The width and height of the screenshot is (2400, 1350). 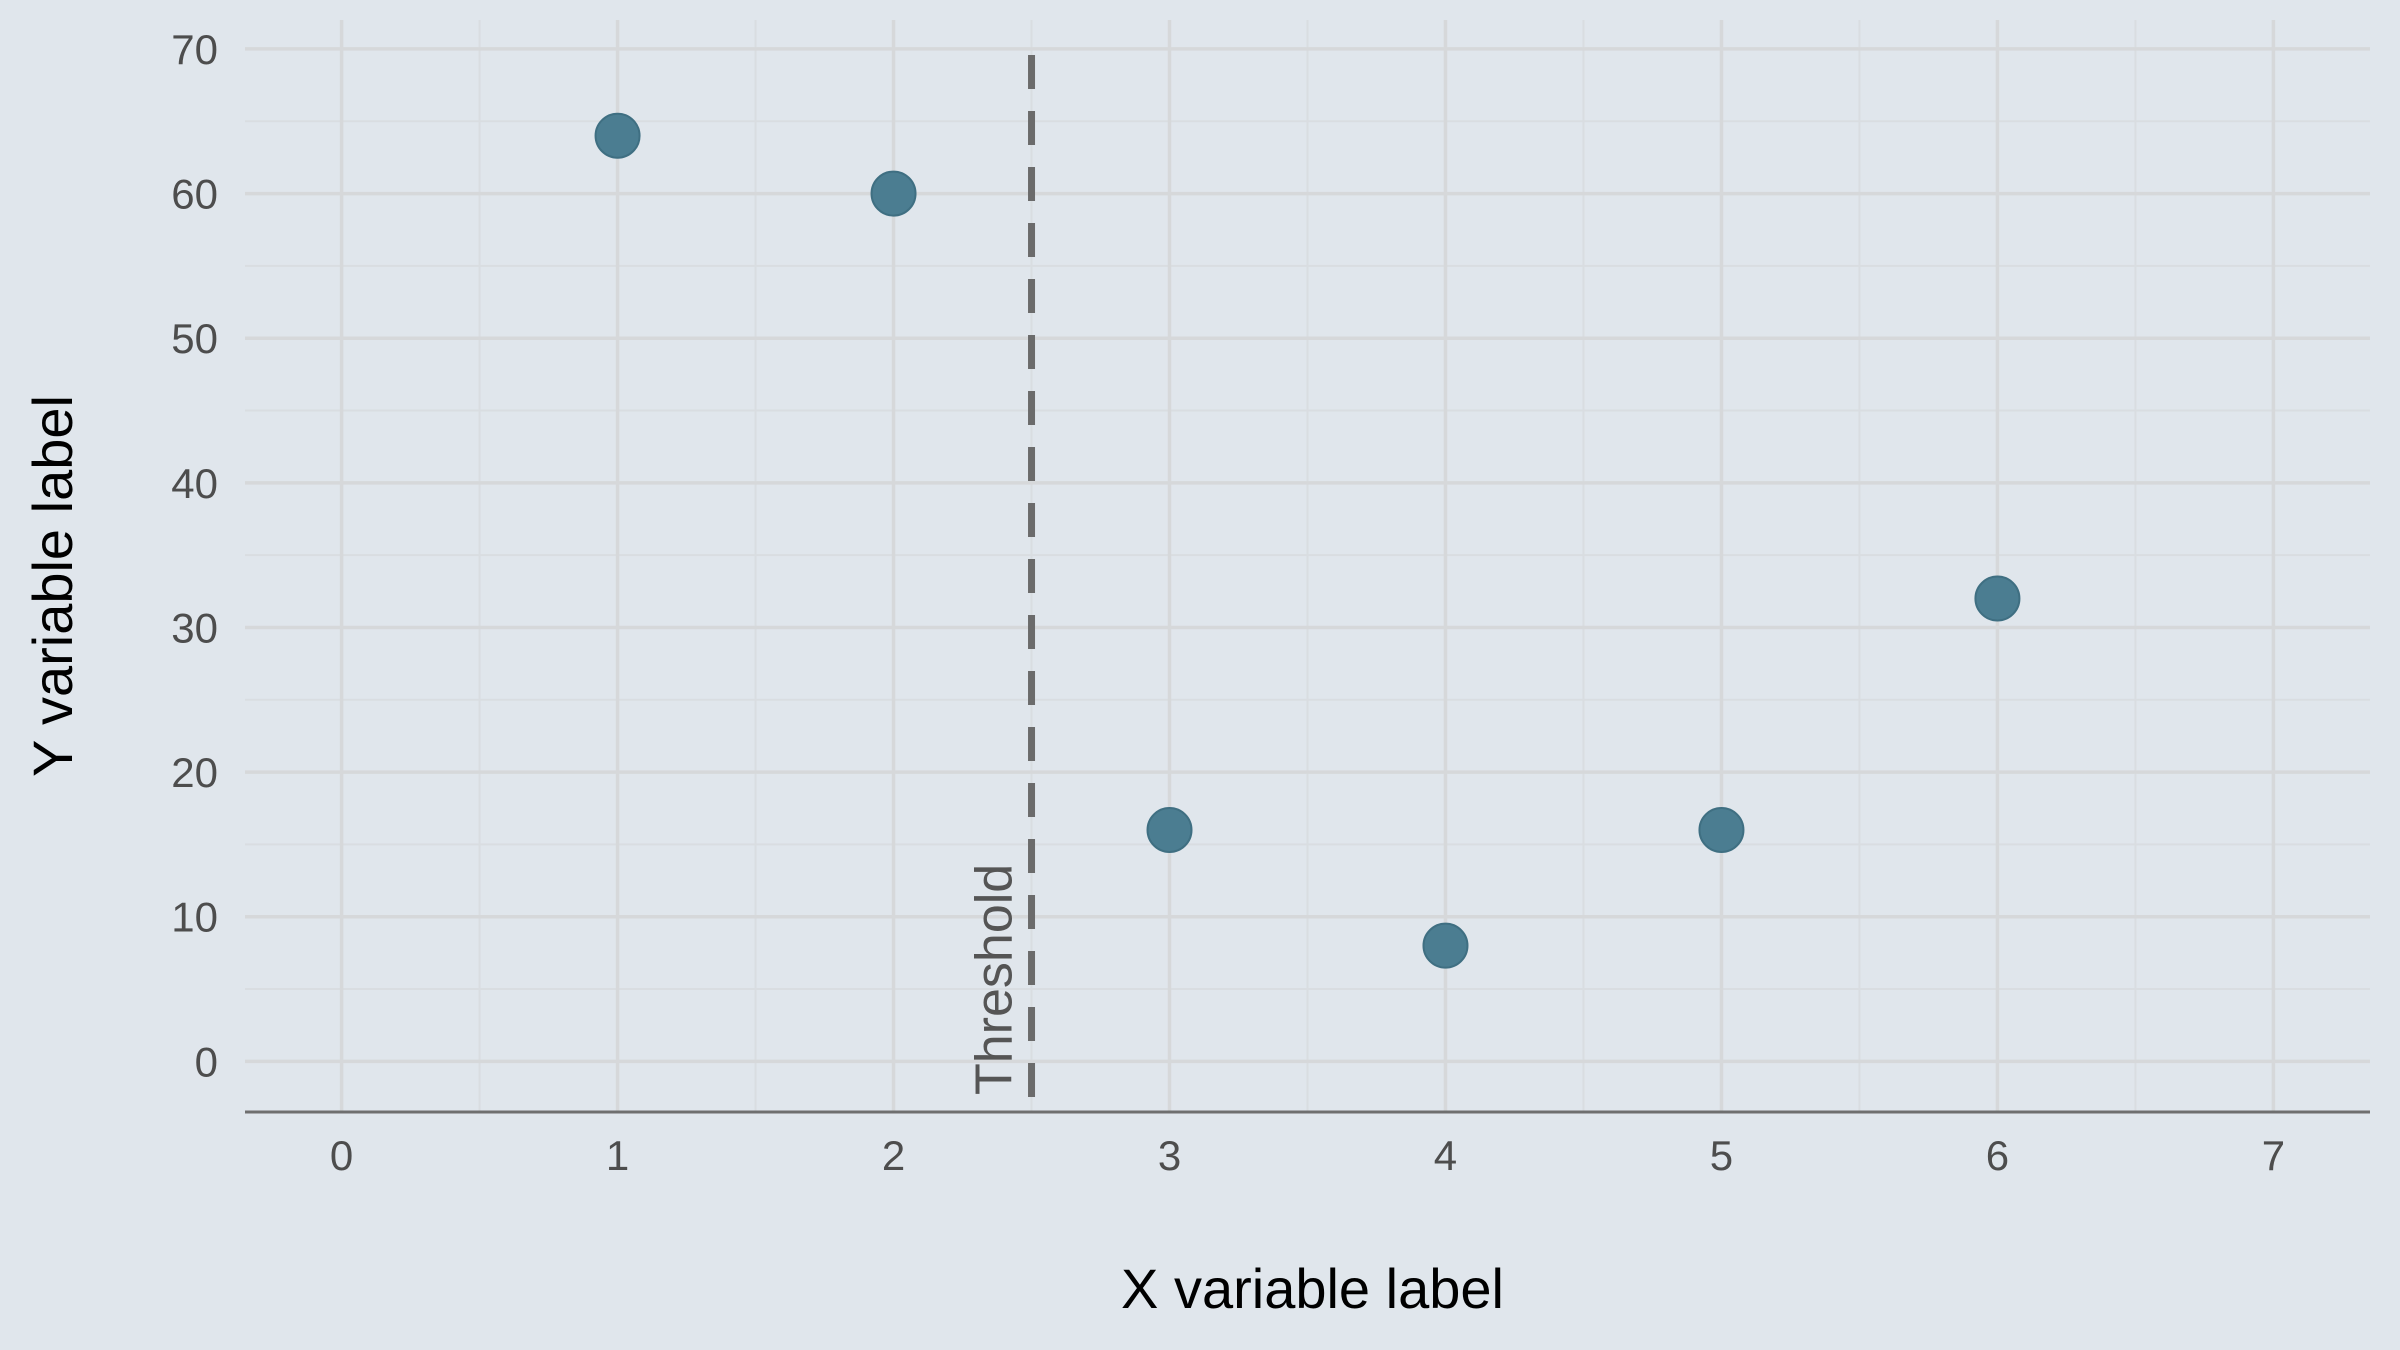 What do you see at coordinates (341, 1155) in the screenshot?
I see `x-tick-label: 0` at bounding box center [341, 1155].